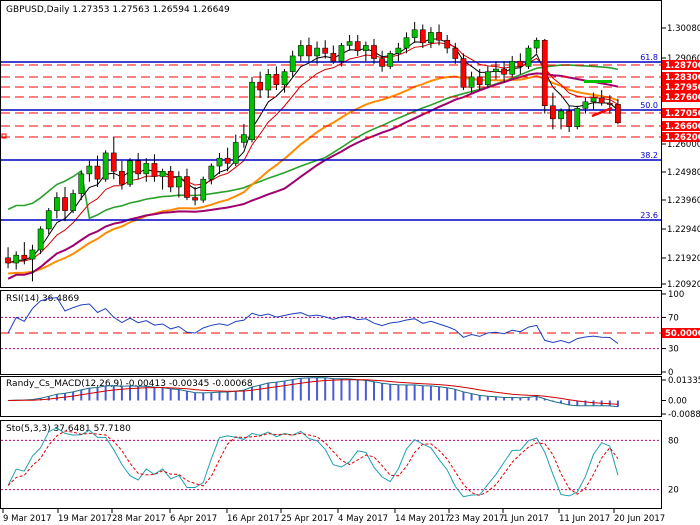  Describe the element at coordinates (677, 401) in the screenshot. I see `macd-tick-label: 0.00` at that location.